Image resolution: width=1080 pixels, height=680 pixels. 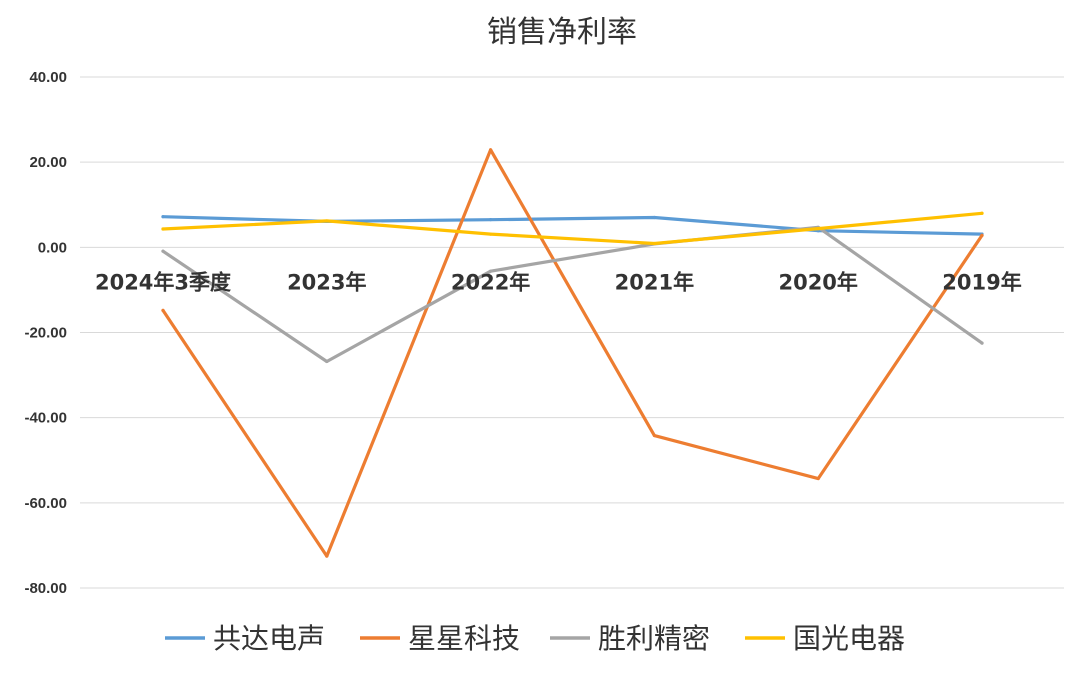 What do you see at coordinates (326, 282) in the screenshot?
I see `x-tick-label: 2023年` at bounding box center [326, 282].